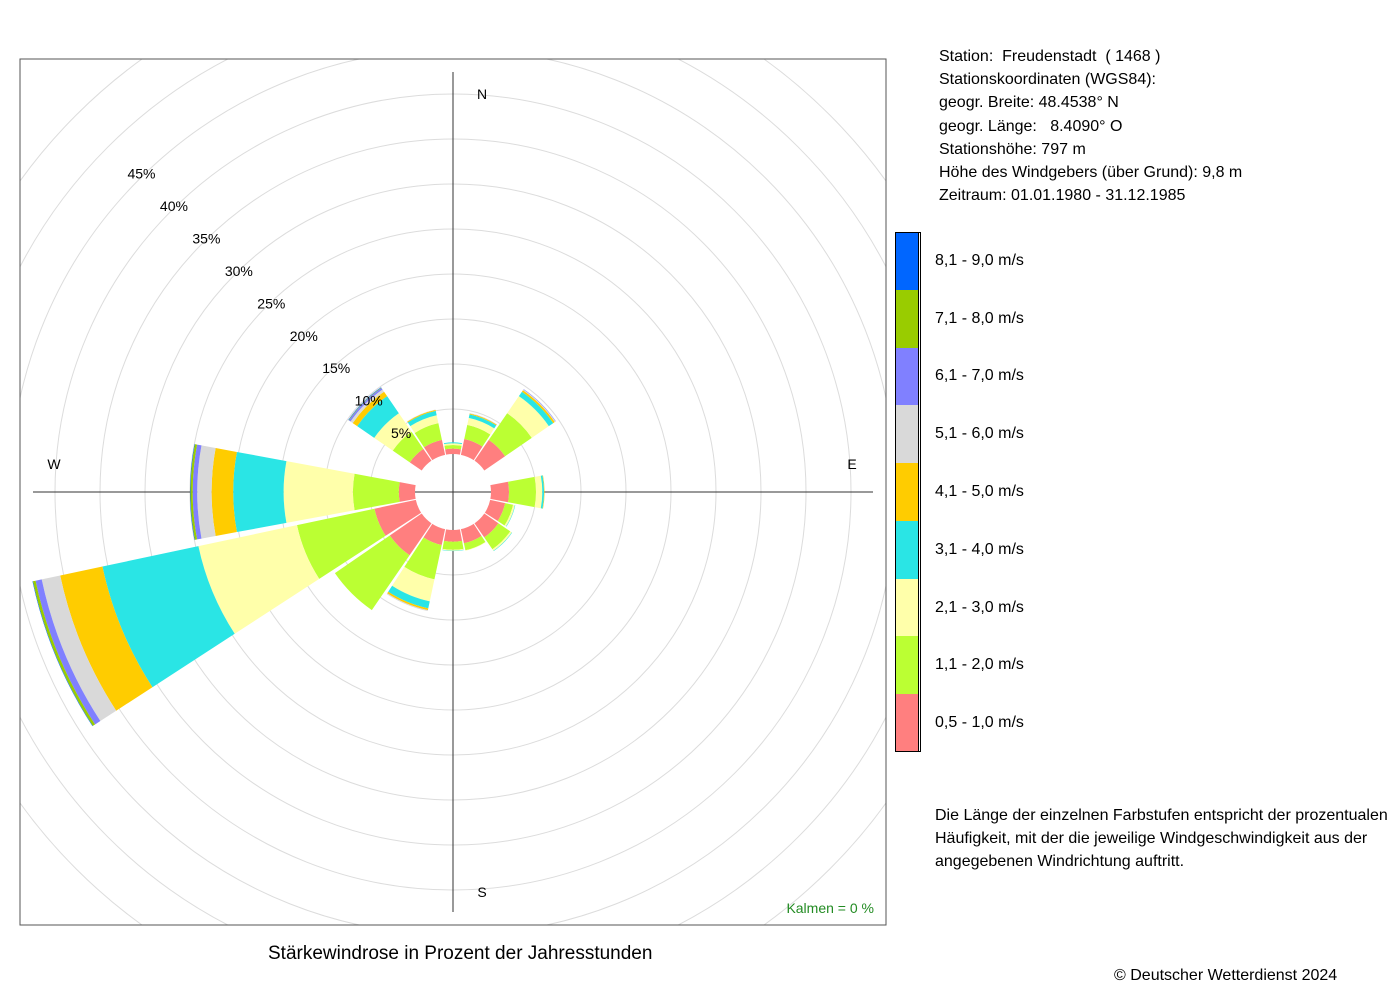 This screenshot has height=1000, width=1400. Describe the element at coordinates (979, 665) in the screenshot. I see `legend-label-2: 1,1 - 2,0 m/s` at that location.